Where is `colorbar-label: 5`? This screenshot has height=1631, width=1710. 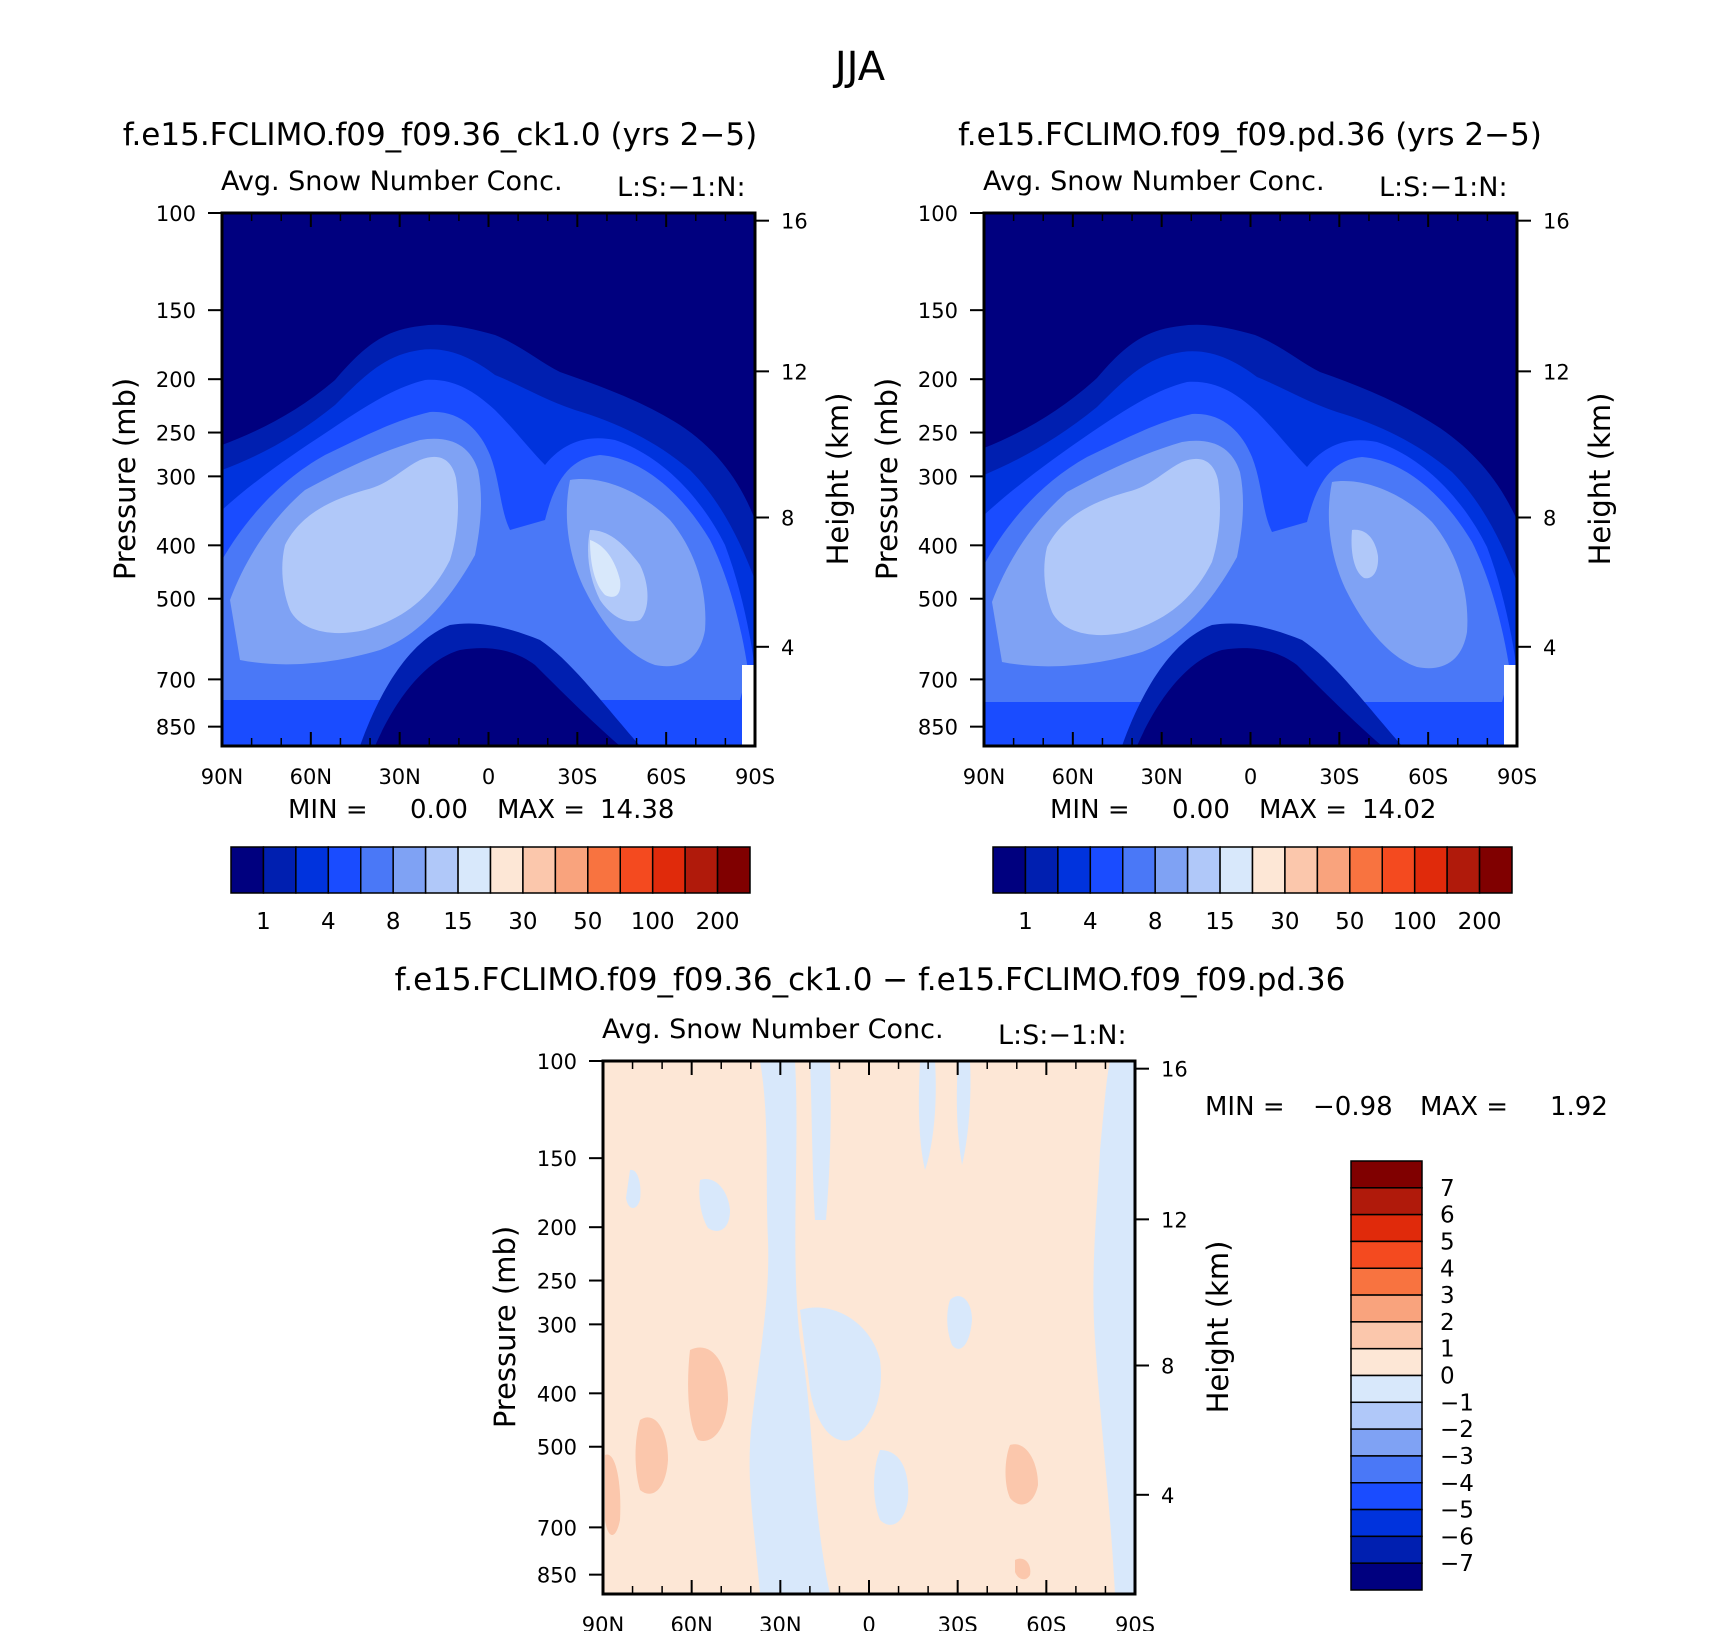
colorbar-label: 5 is located at coordinates (1447, 1242).